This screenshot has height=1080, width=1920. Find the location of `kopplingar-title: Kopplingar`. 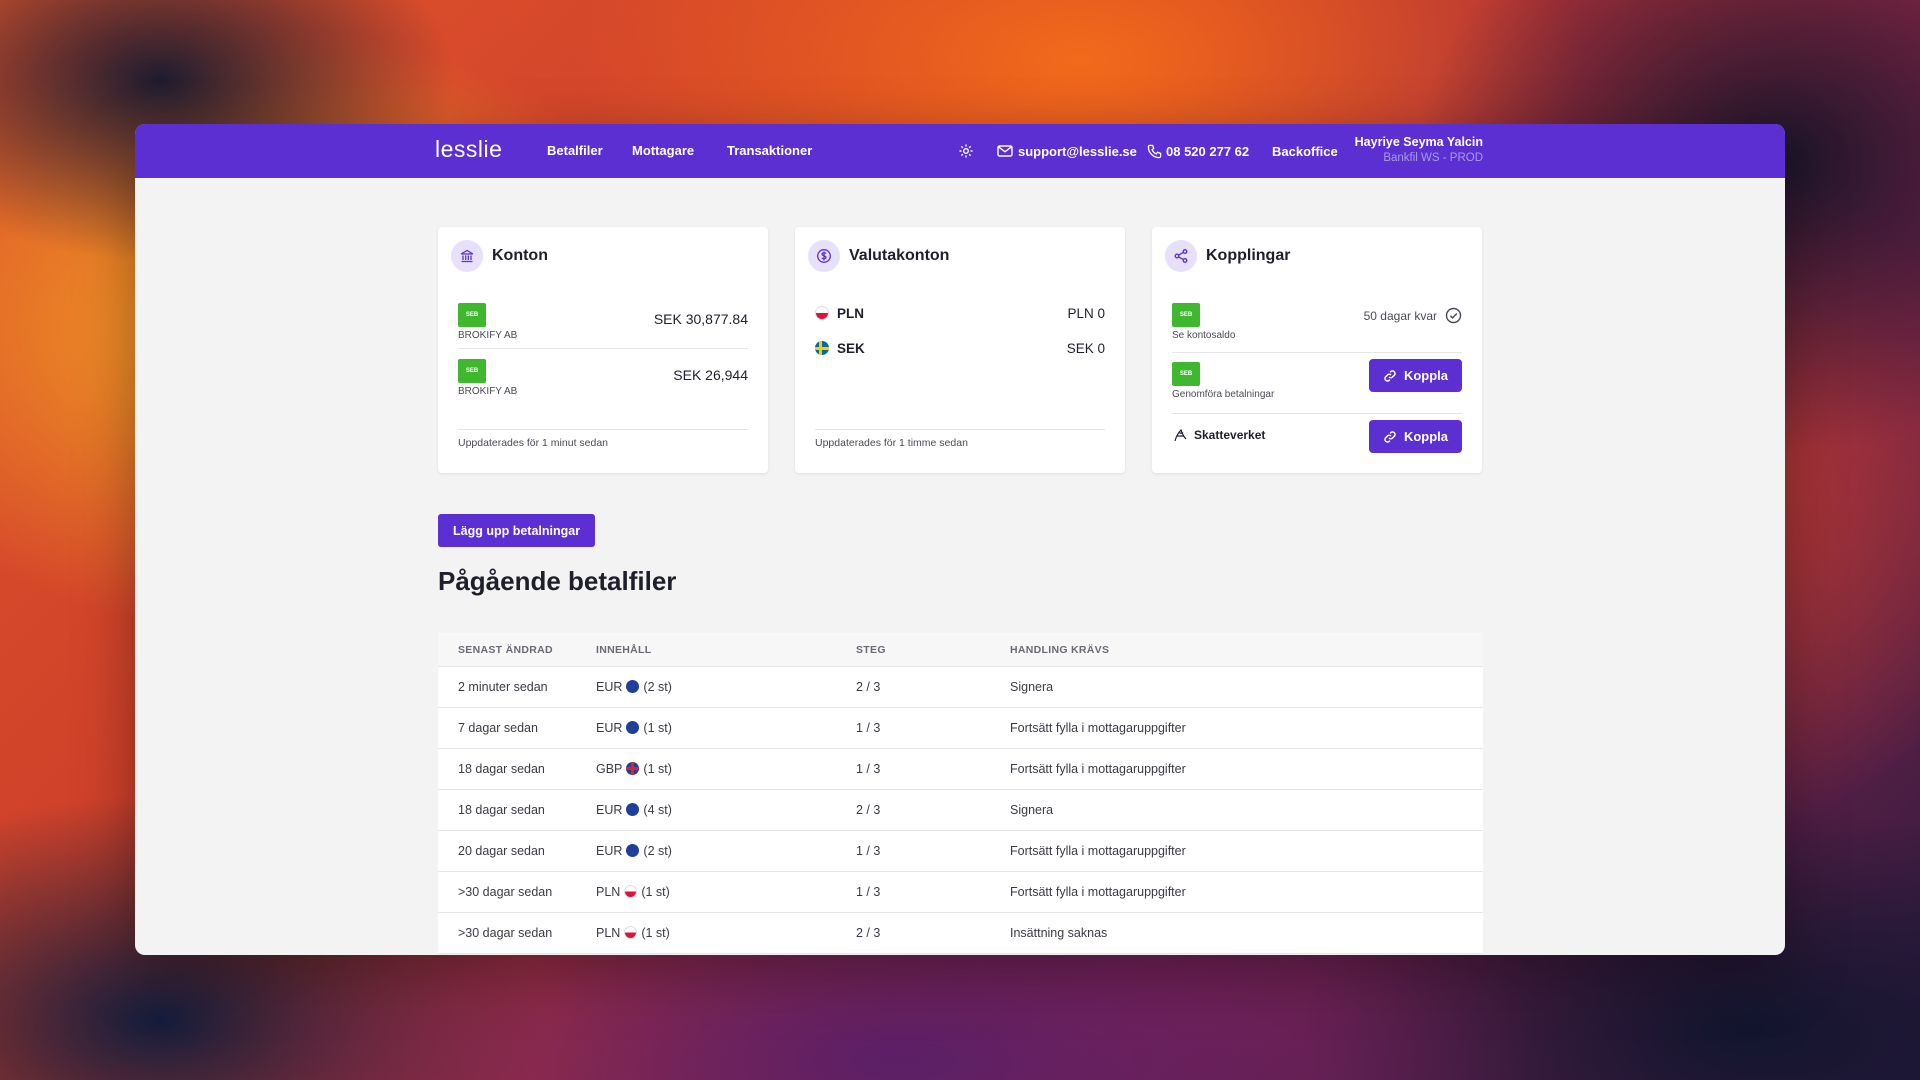

kopplingar-title: Kopplingar is located at coordinates (1248, 255).